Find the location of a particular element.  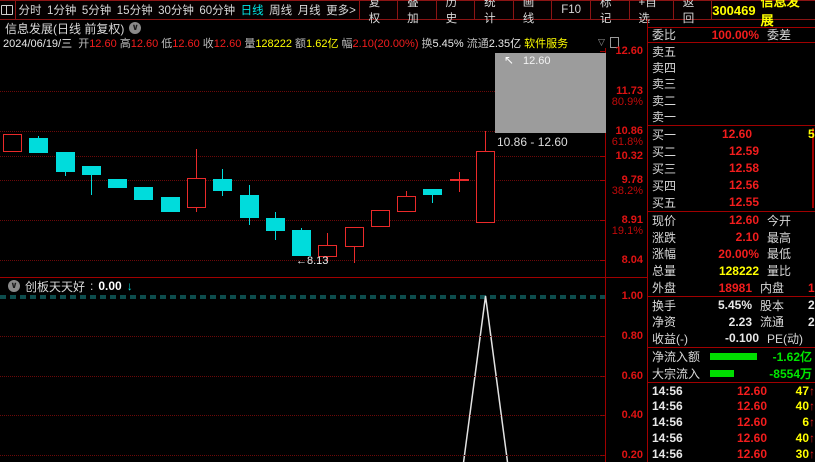

tab-period-6: 日线 is located at coordinates (252, 11).